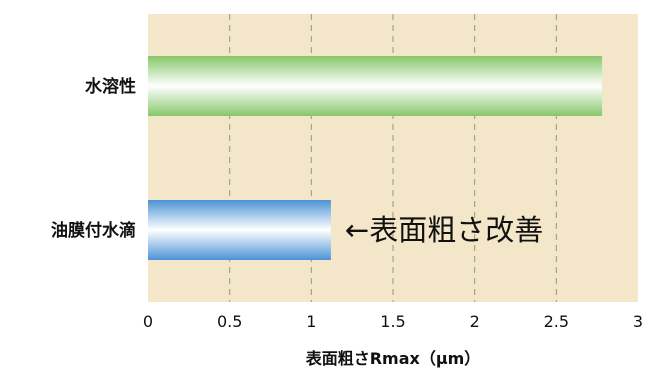  I want to click on x-tick-label: 1, so click(311, 321).